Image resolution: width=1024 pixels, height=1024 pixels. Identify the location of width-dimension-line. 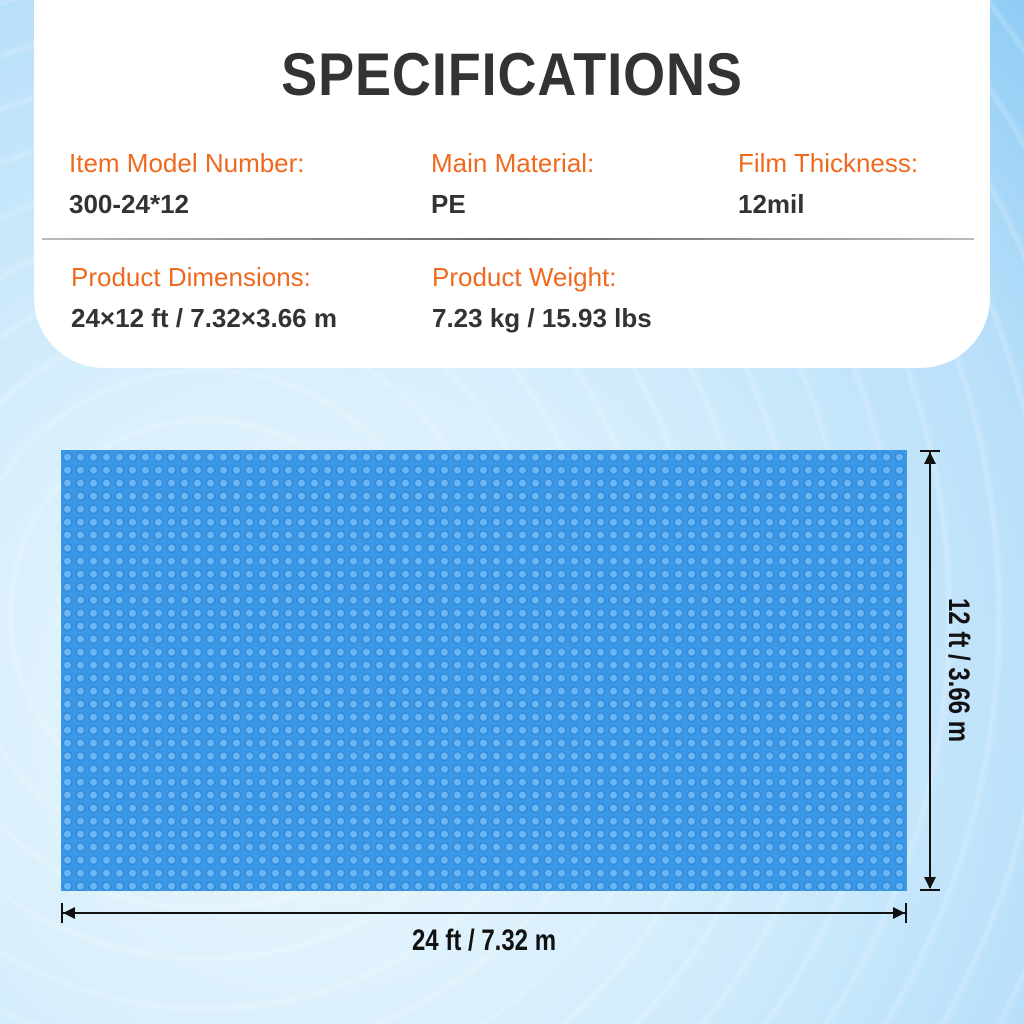
(484, 913).